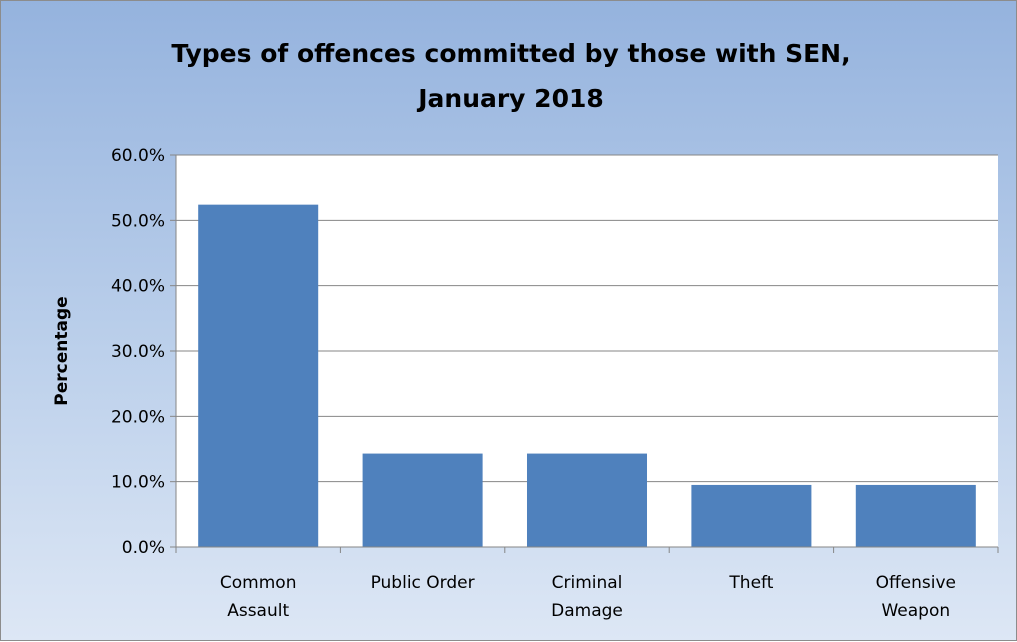  What do you see at coordinates (258, 611) in the screenshot?
I see `x-tick-label: Assault` at bounding box center [258, 611].